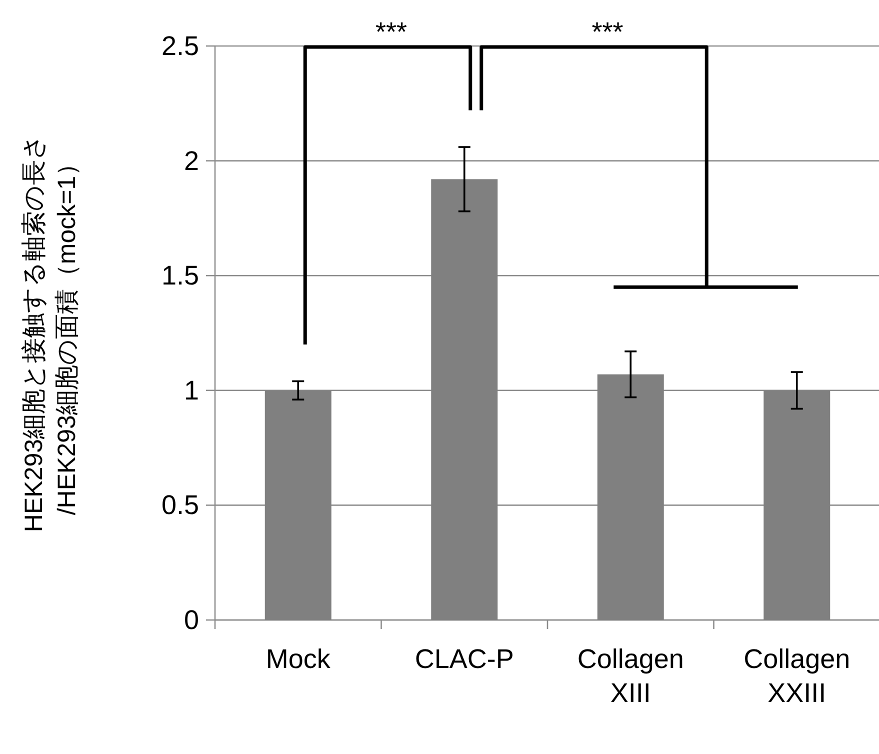  I want to click on y-tick-label: 0, so click(191, 620).